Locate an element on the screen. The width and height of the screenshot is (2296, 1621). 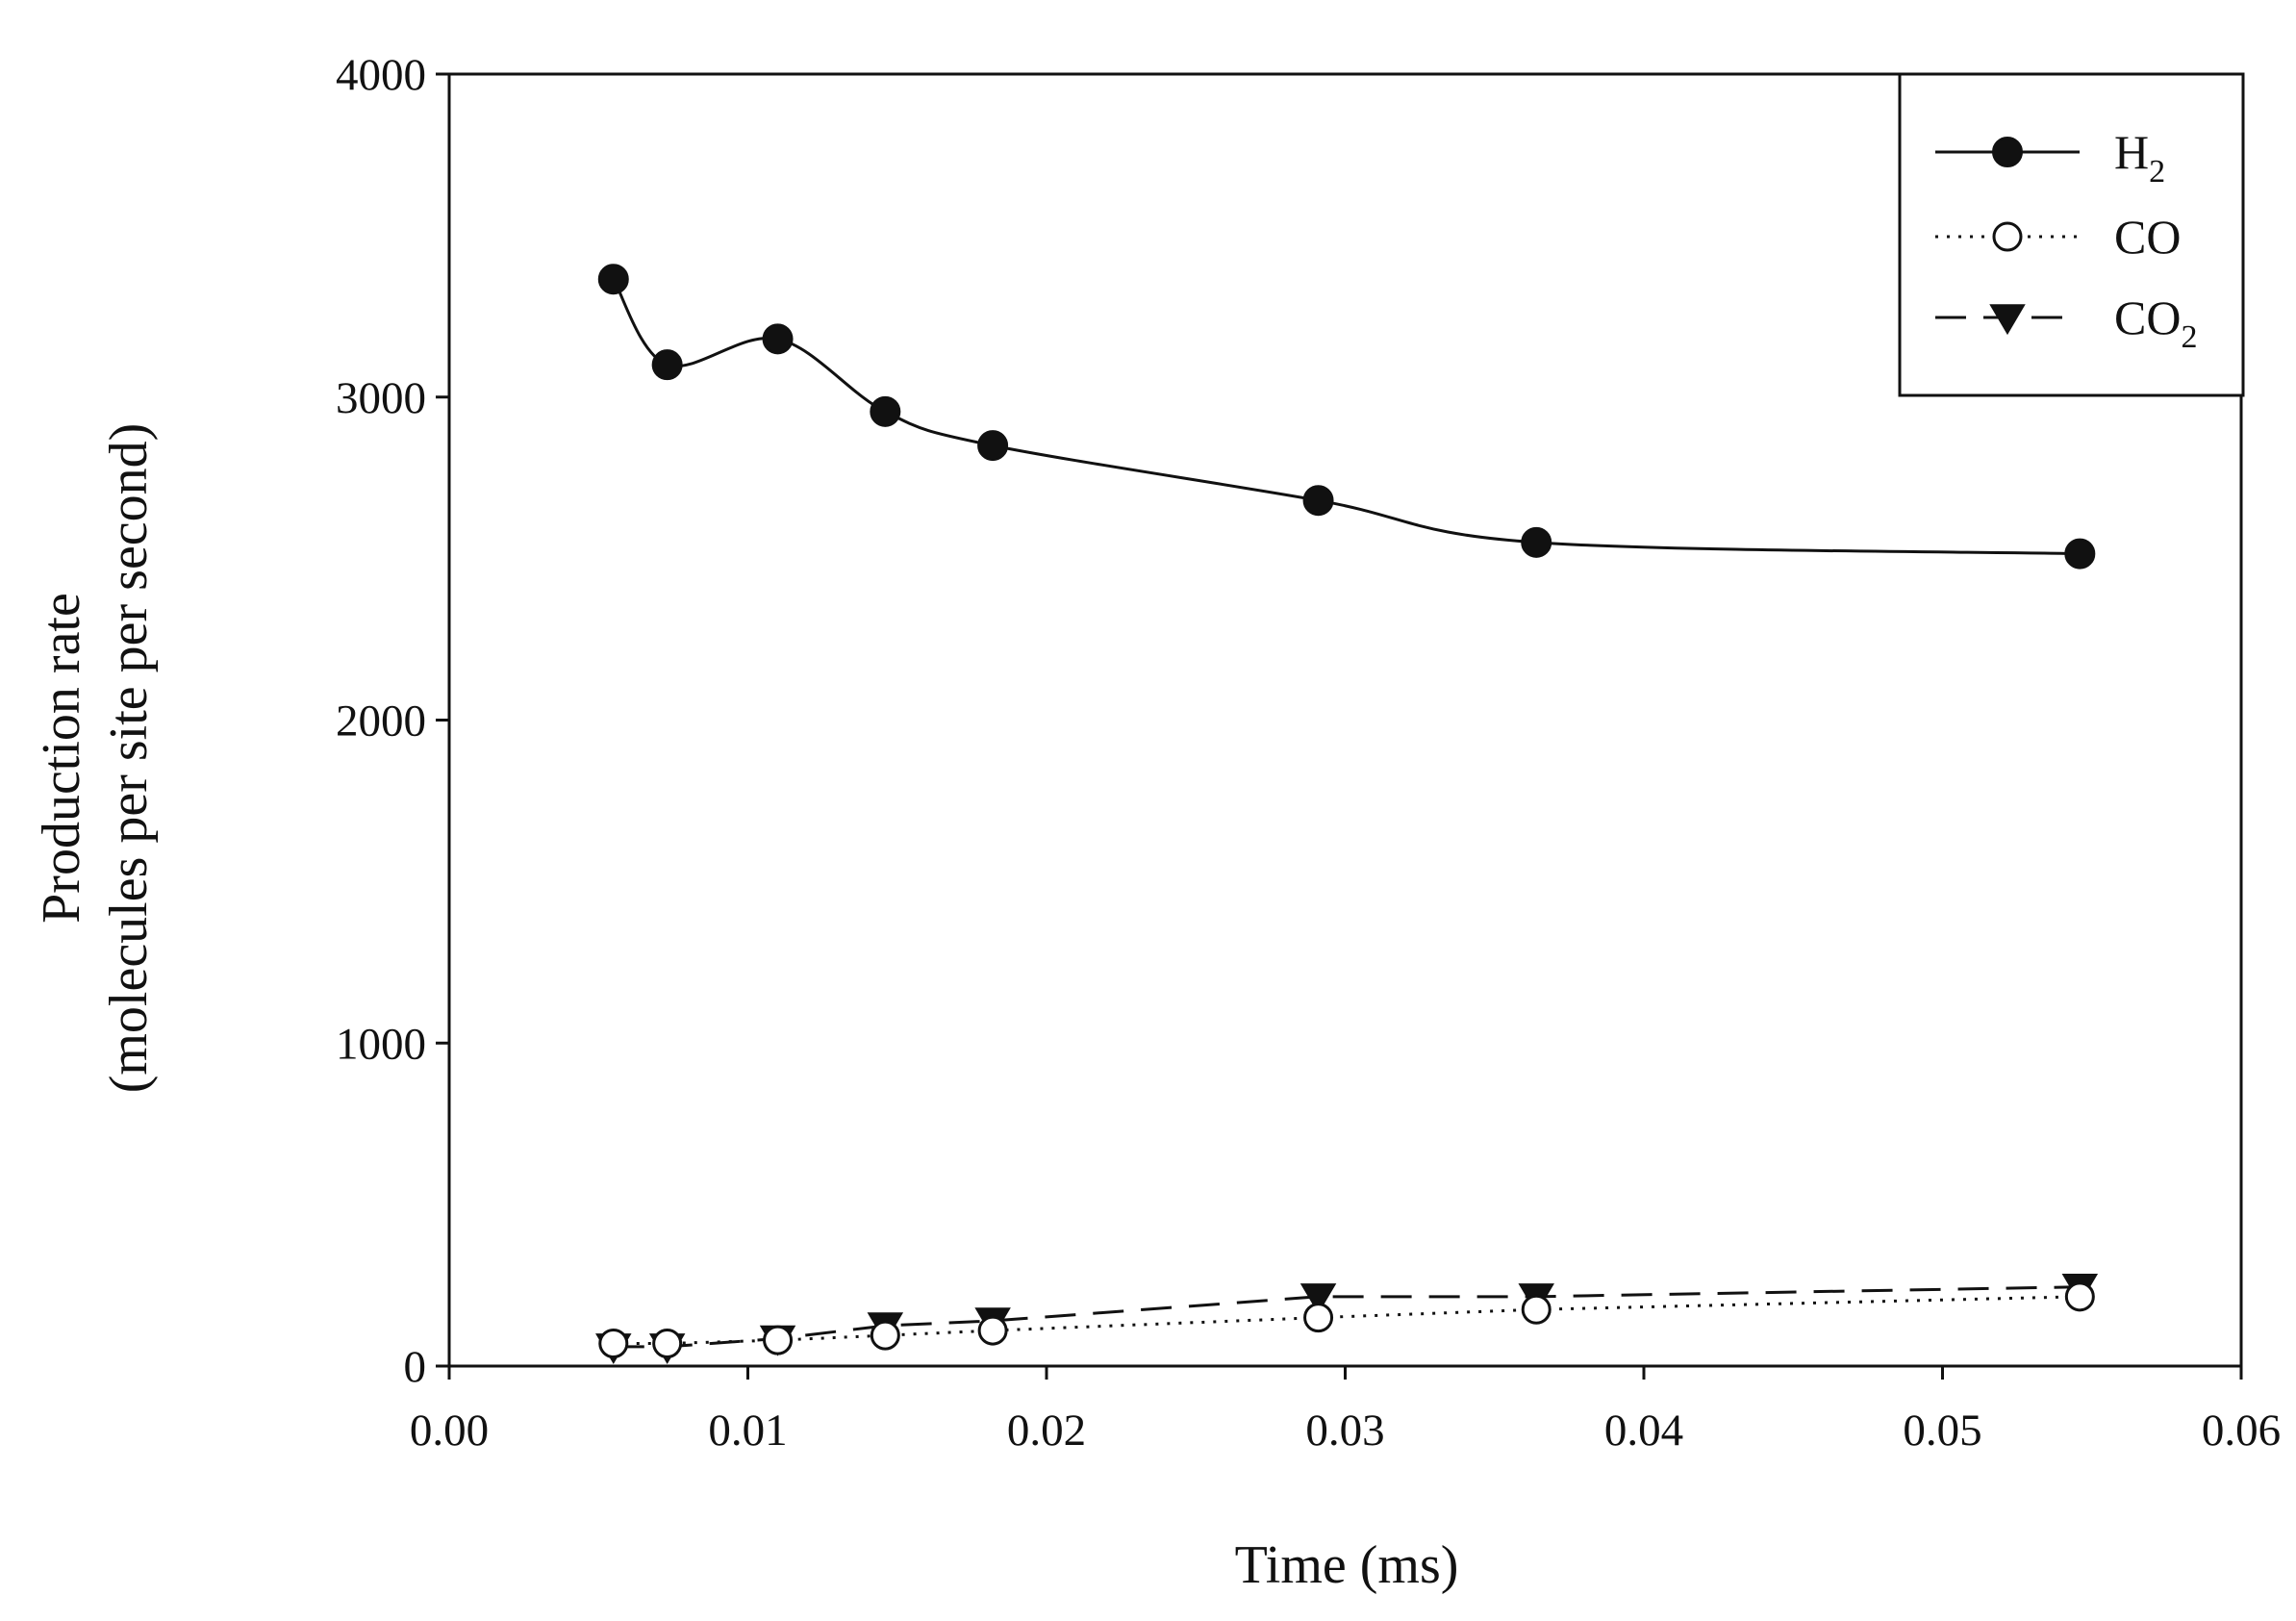
x-tick-label: 0.00 is located at coordinates (449, 1431).